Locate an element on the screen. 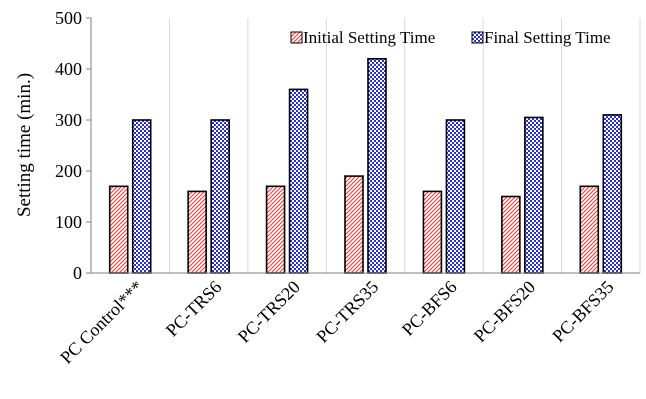  x-tick-label: PC-TRS35 is located at coordinates (347, 312).